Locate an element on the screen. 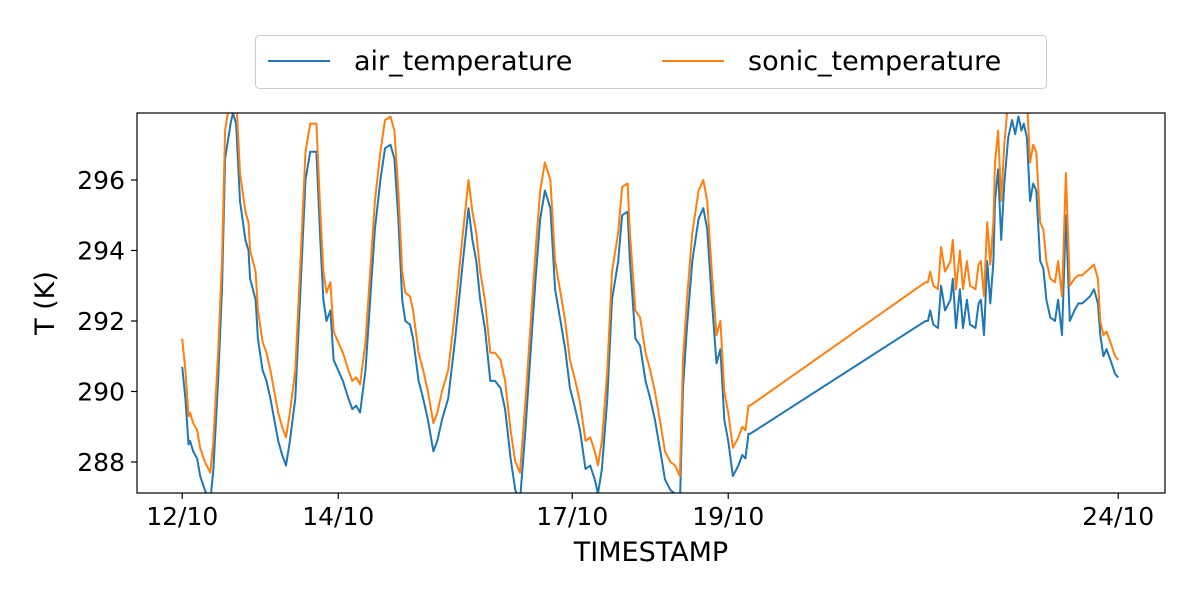 The image size is (1200, 600). y-tick-label: 292 is located at coordinates (101, 321).